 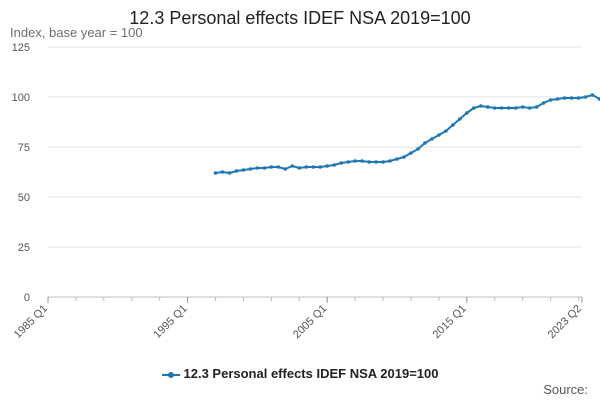 I want to click on y-tick-label: 0, so click(x=27, y=298).